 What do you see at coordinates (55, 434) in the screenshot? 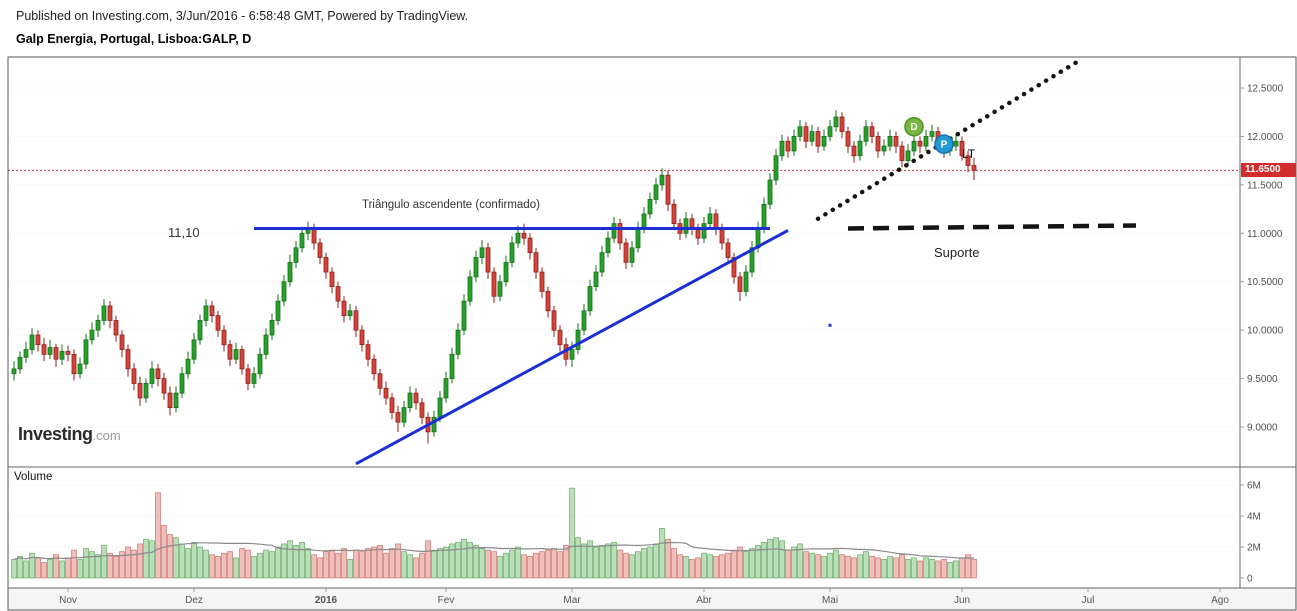
I see `investing-logo-main: Investing` at bounding box center [55, 434].